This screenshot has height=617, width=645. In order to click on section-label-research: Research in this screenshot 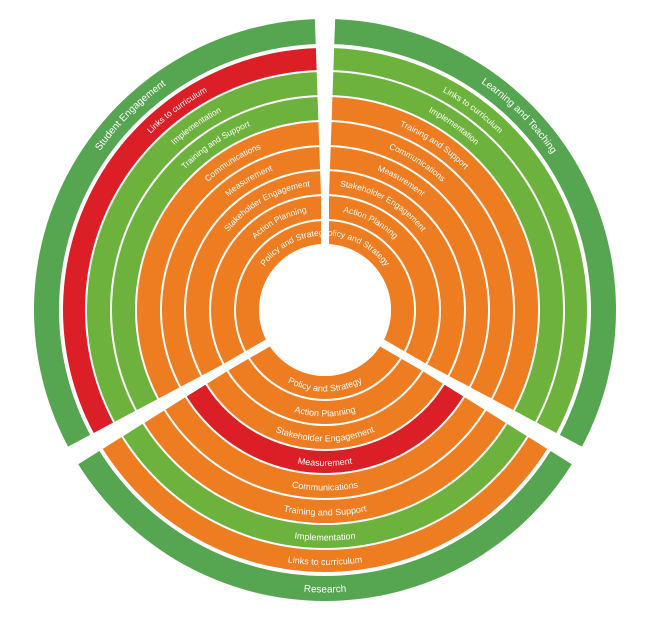, I will do `click(324, 590)`.